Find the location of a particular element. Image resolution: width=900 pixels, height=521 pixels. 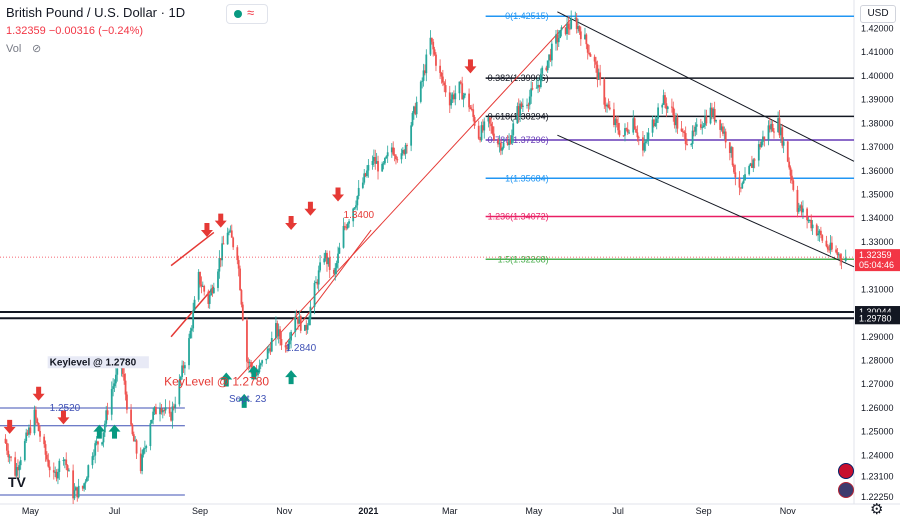

fib-level-label: 1(1.35684) is located at coordinates (527, 178).